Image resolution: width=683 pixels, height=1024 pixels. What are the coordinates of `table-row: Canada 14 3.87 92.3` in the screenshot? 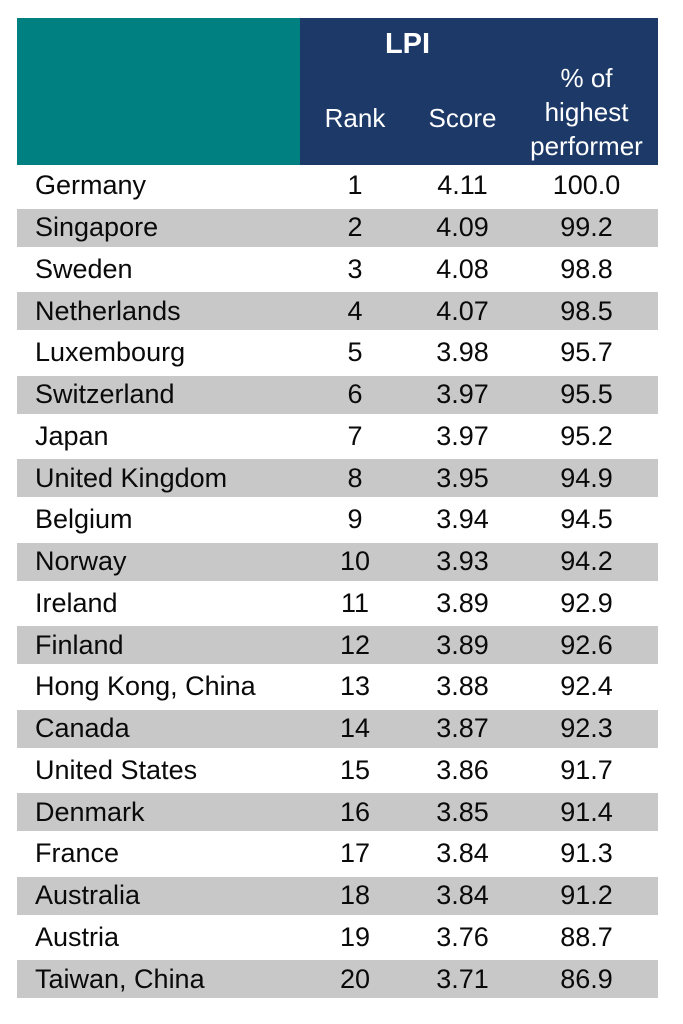 It's located at (337, 728).